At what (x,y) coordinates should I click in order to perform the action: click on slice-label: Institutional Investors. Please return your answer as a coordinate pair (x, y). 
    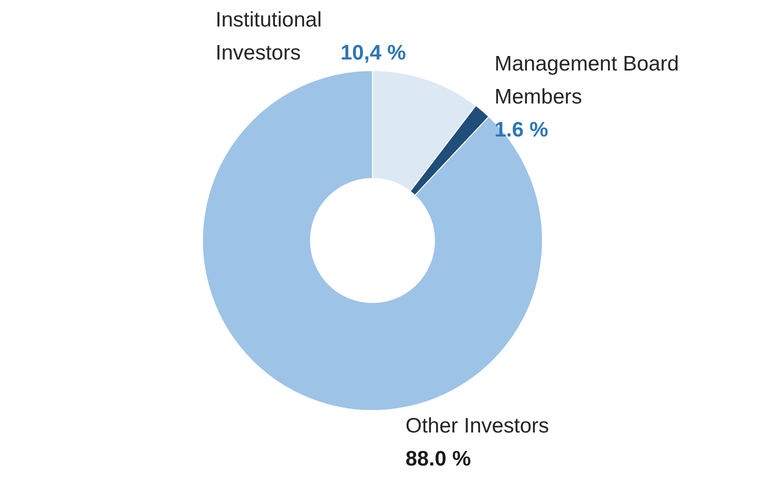
    Looking at the image, I should click on (269, 36).